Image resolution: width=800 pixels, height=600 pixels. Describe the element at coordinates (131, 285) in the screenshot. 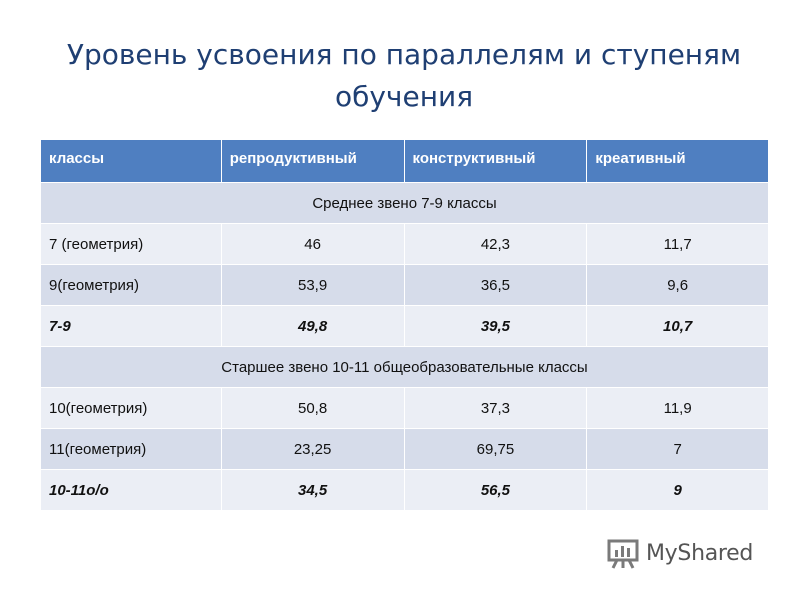

I see `row-label: 9(геометрия)` at that location.